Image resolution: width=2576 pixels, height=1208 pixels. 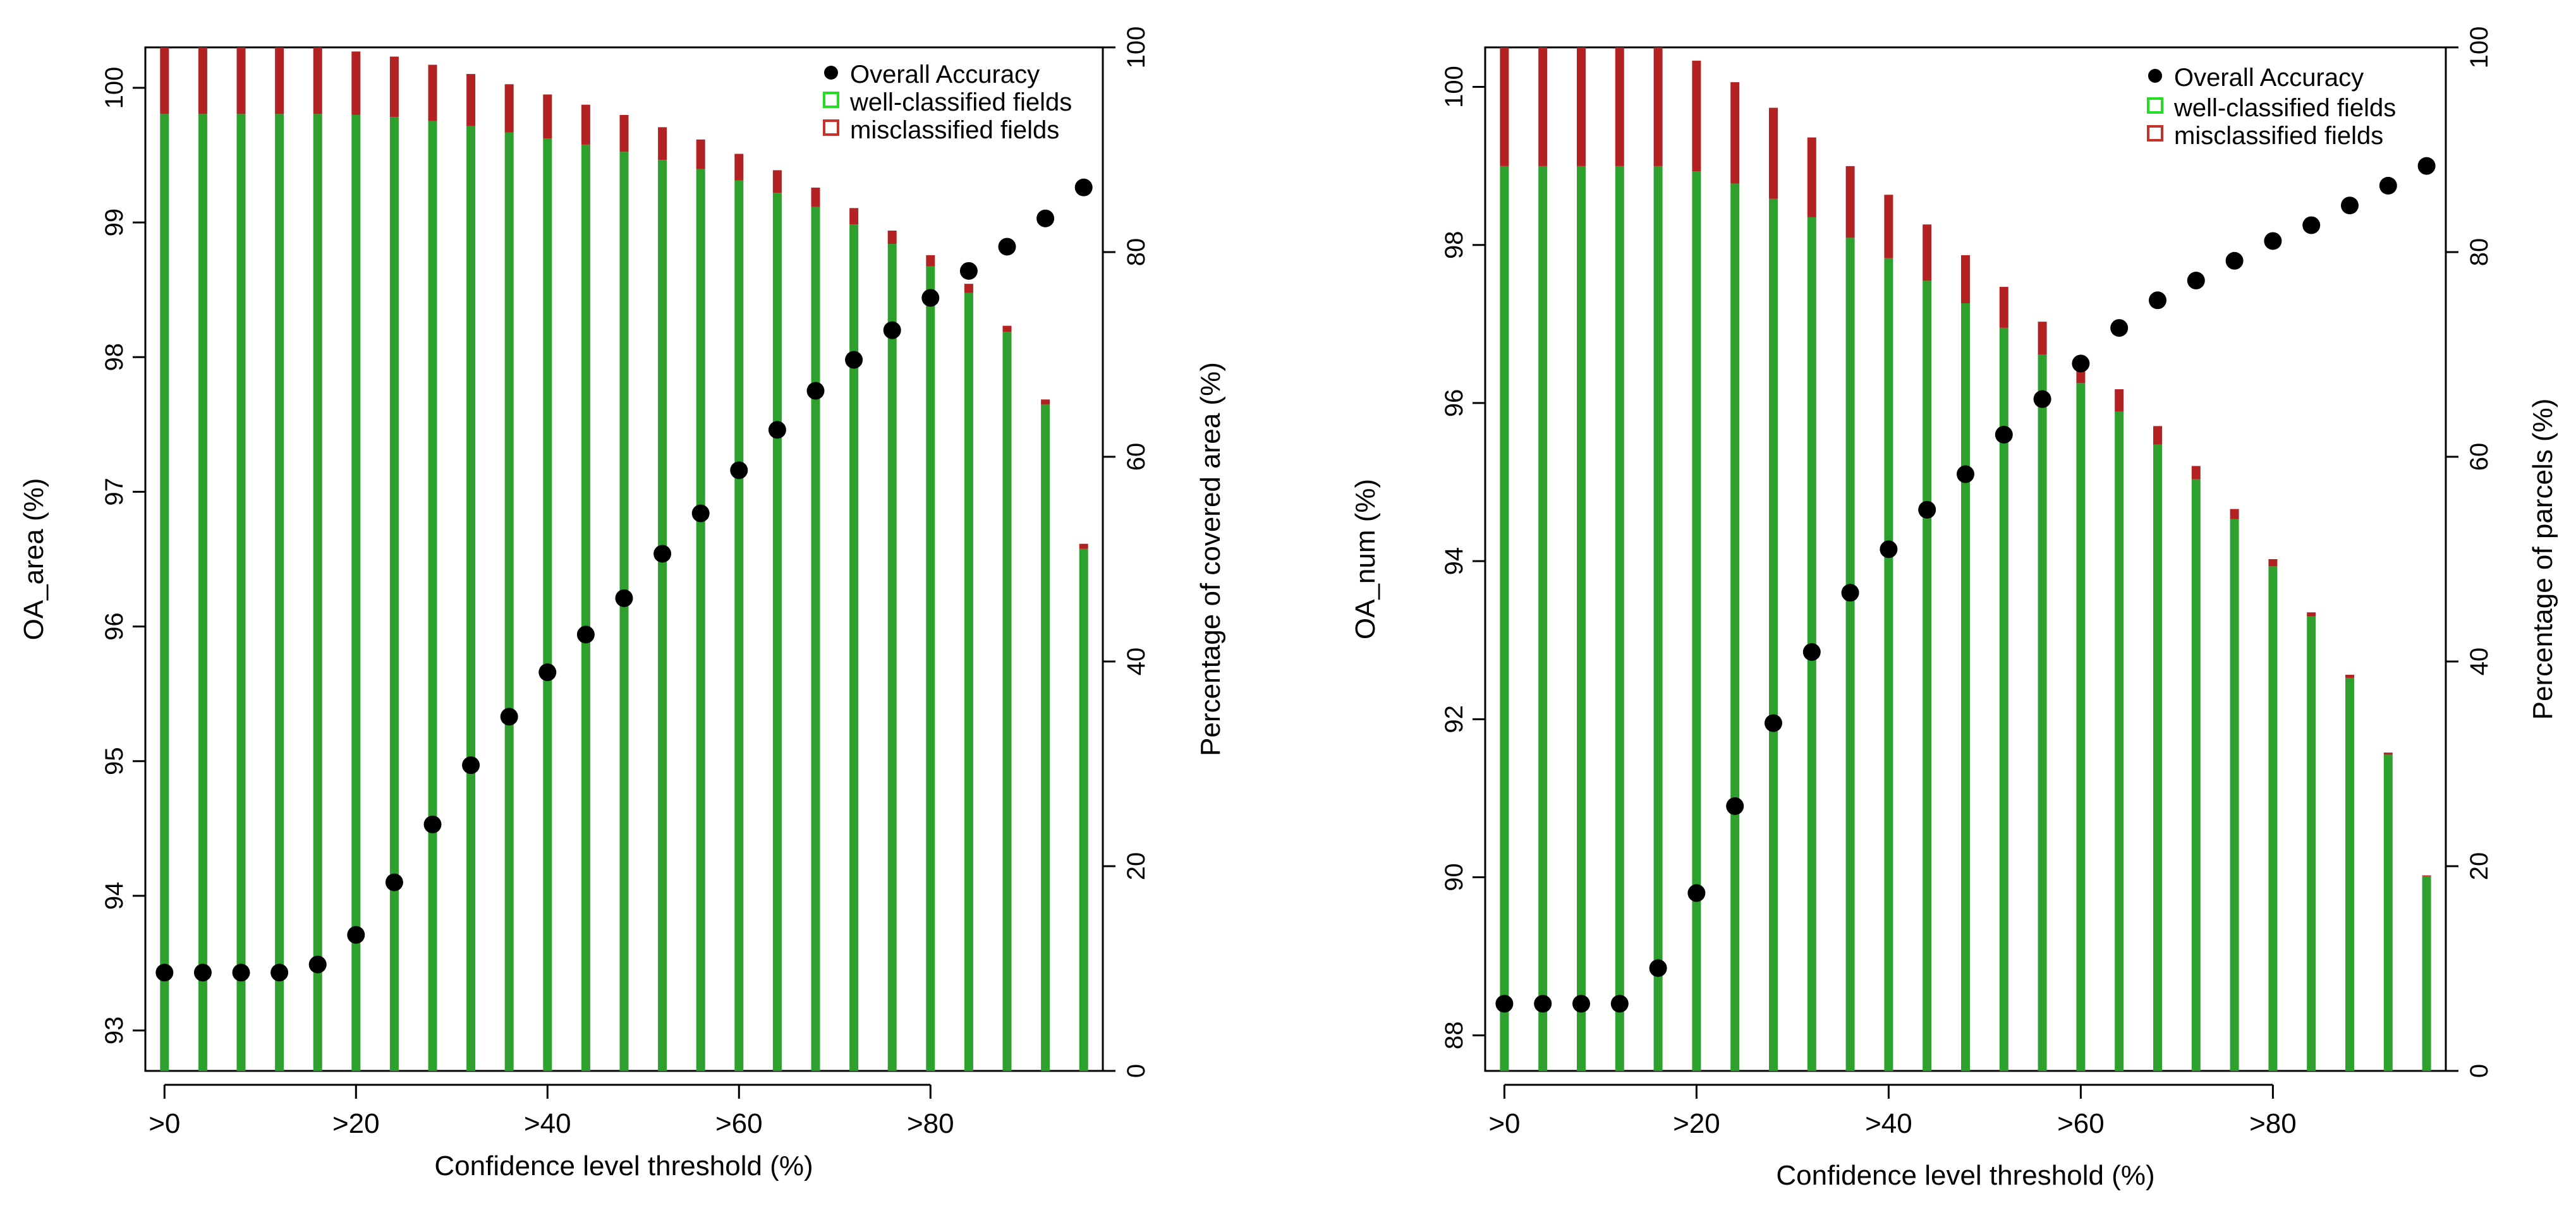 I want to click on y-tick-label: 93, so click(x=114, y=1031).